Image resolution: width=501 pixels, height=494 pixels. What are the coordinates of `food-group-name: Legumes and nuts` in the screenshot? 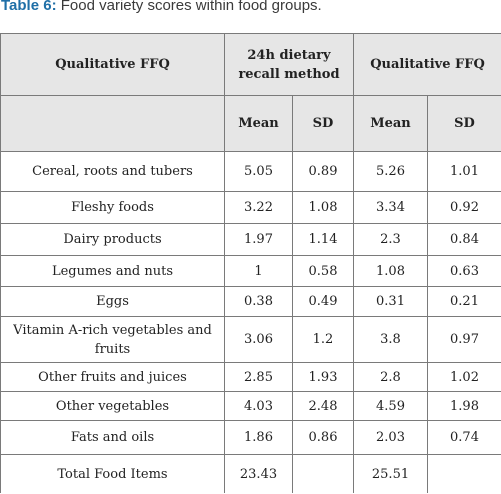 It's located at (113, 271).